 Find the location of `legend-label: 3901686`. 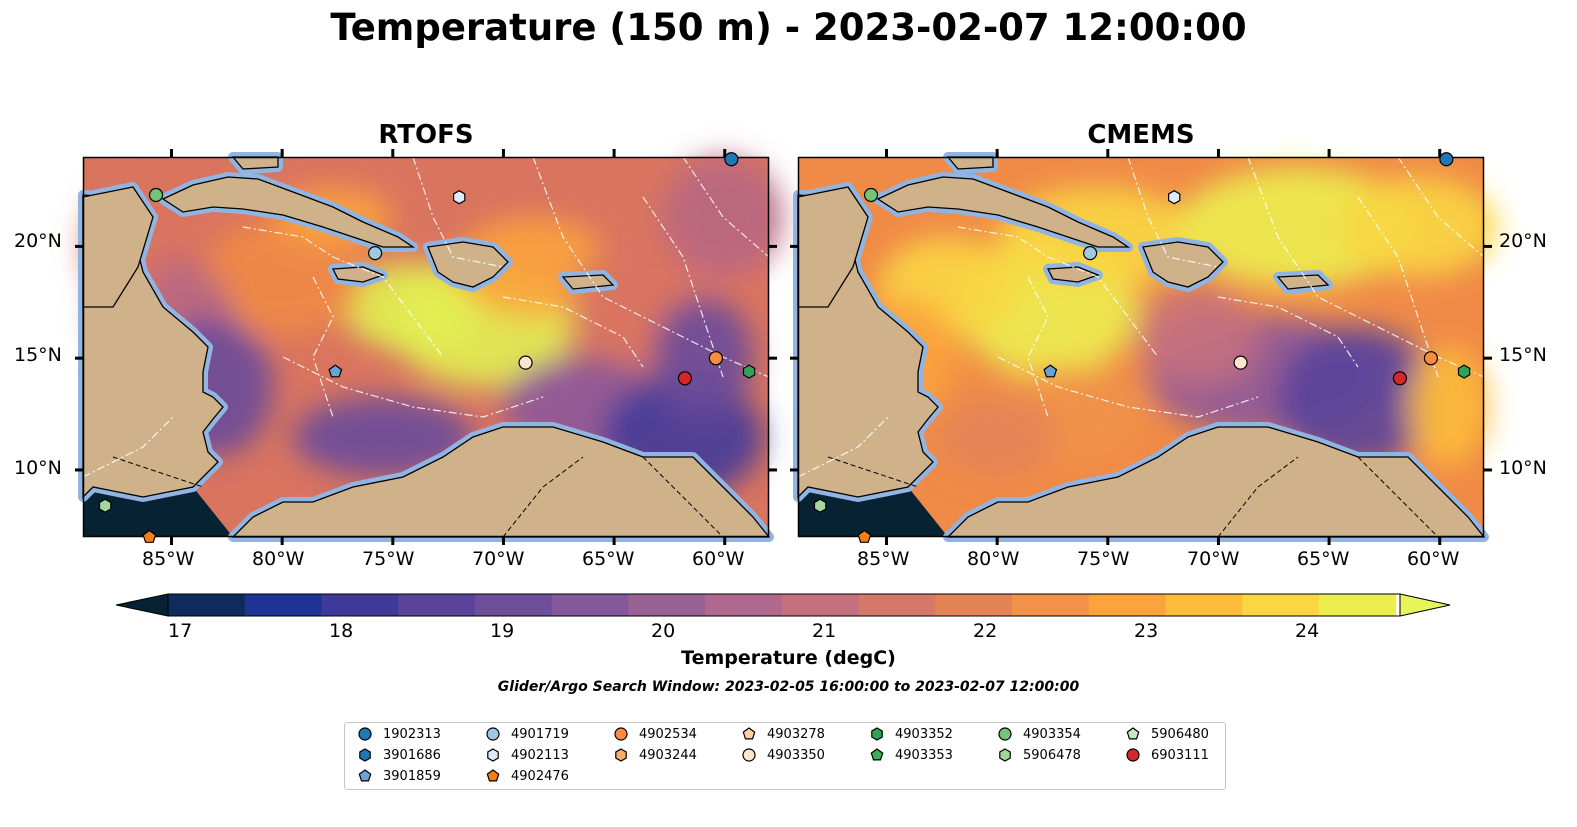

legend-label: 3901686 is located at coordinates (412, 755).